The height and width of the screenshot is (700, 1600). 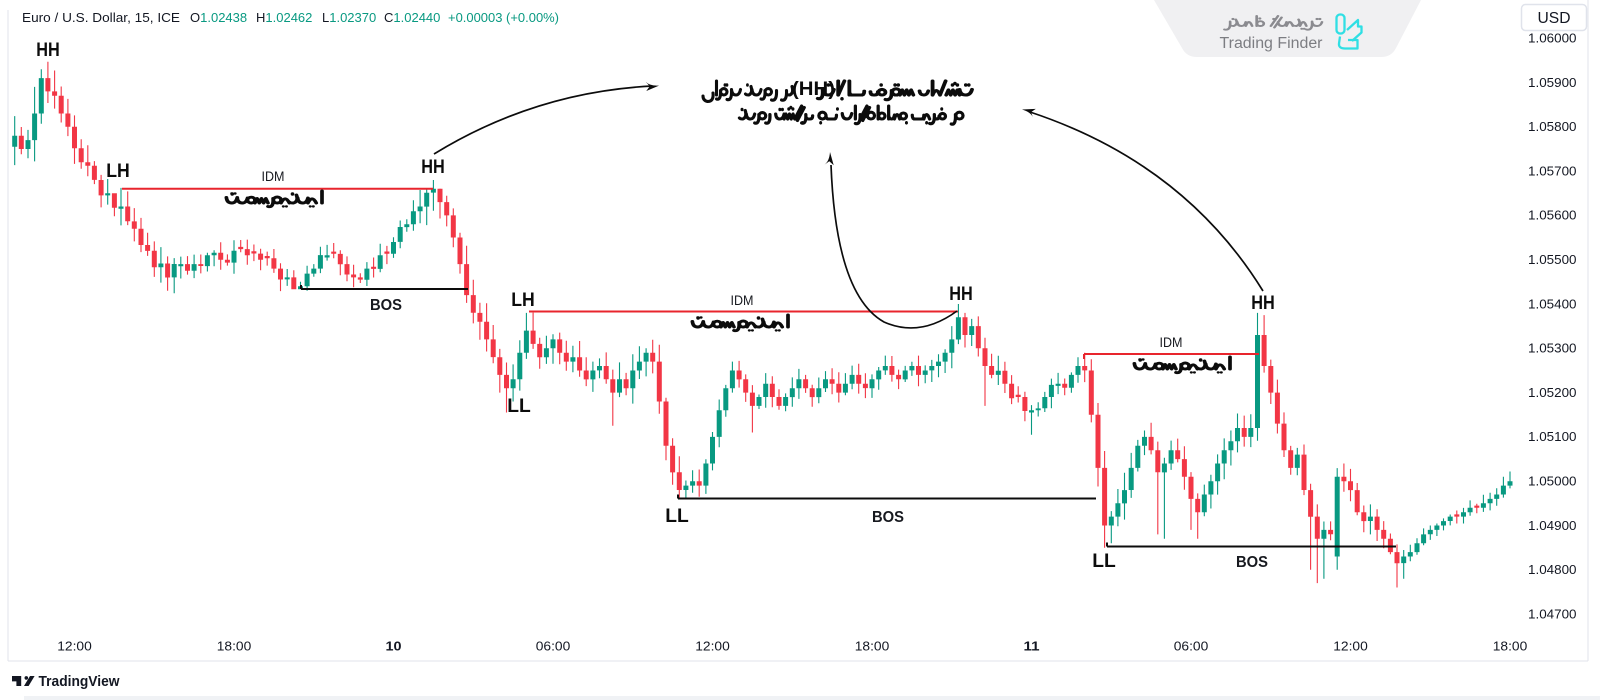 What do you see at coordinates (1552, 436) in the screenshot?
I see `svg-text: 1.05100` at bounding box center [1552, 436].